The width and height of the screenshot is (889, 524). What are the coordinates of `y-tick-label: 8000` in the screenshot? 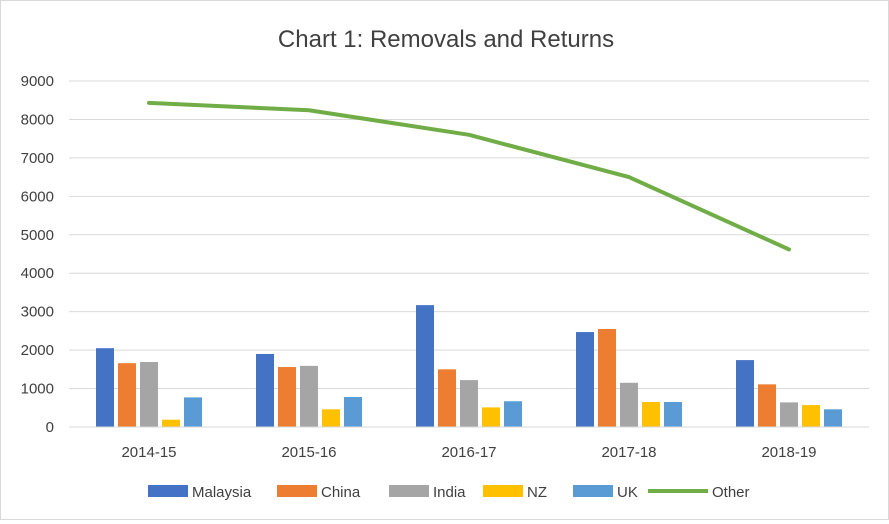 It's located at (37, 119).